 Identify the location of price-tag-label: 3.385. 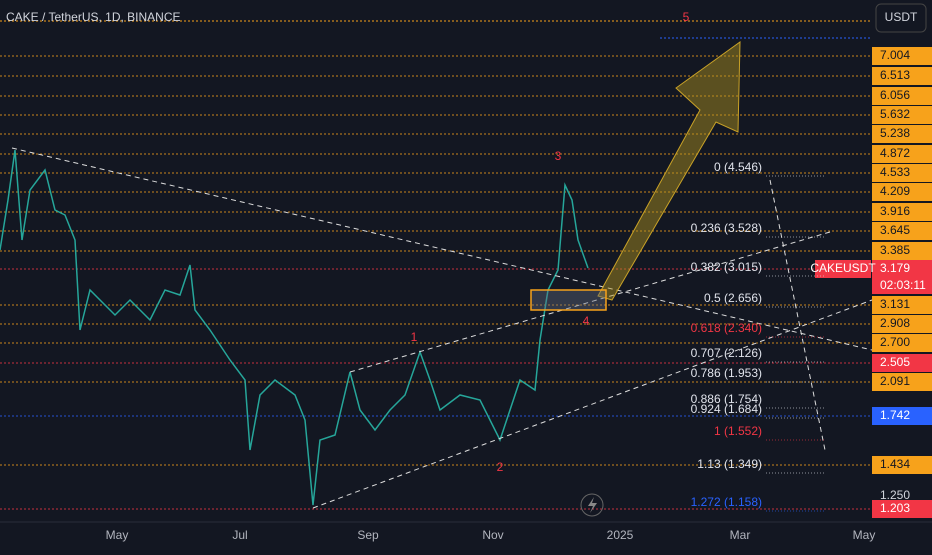
(895, 250).